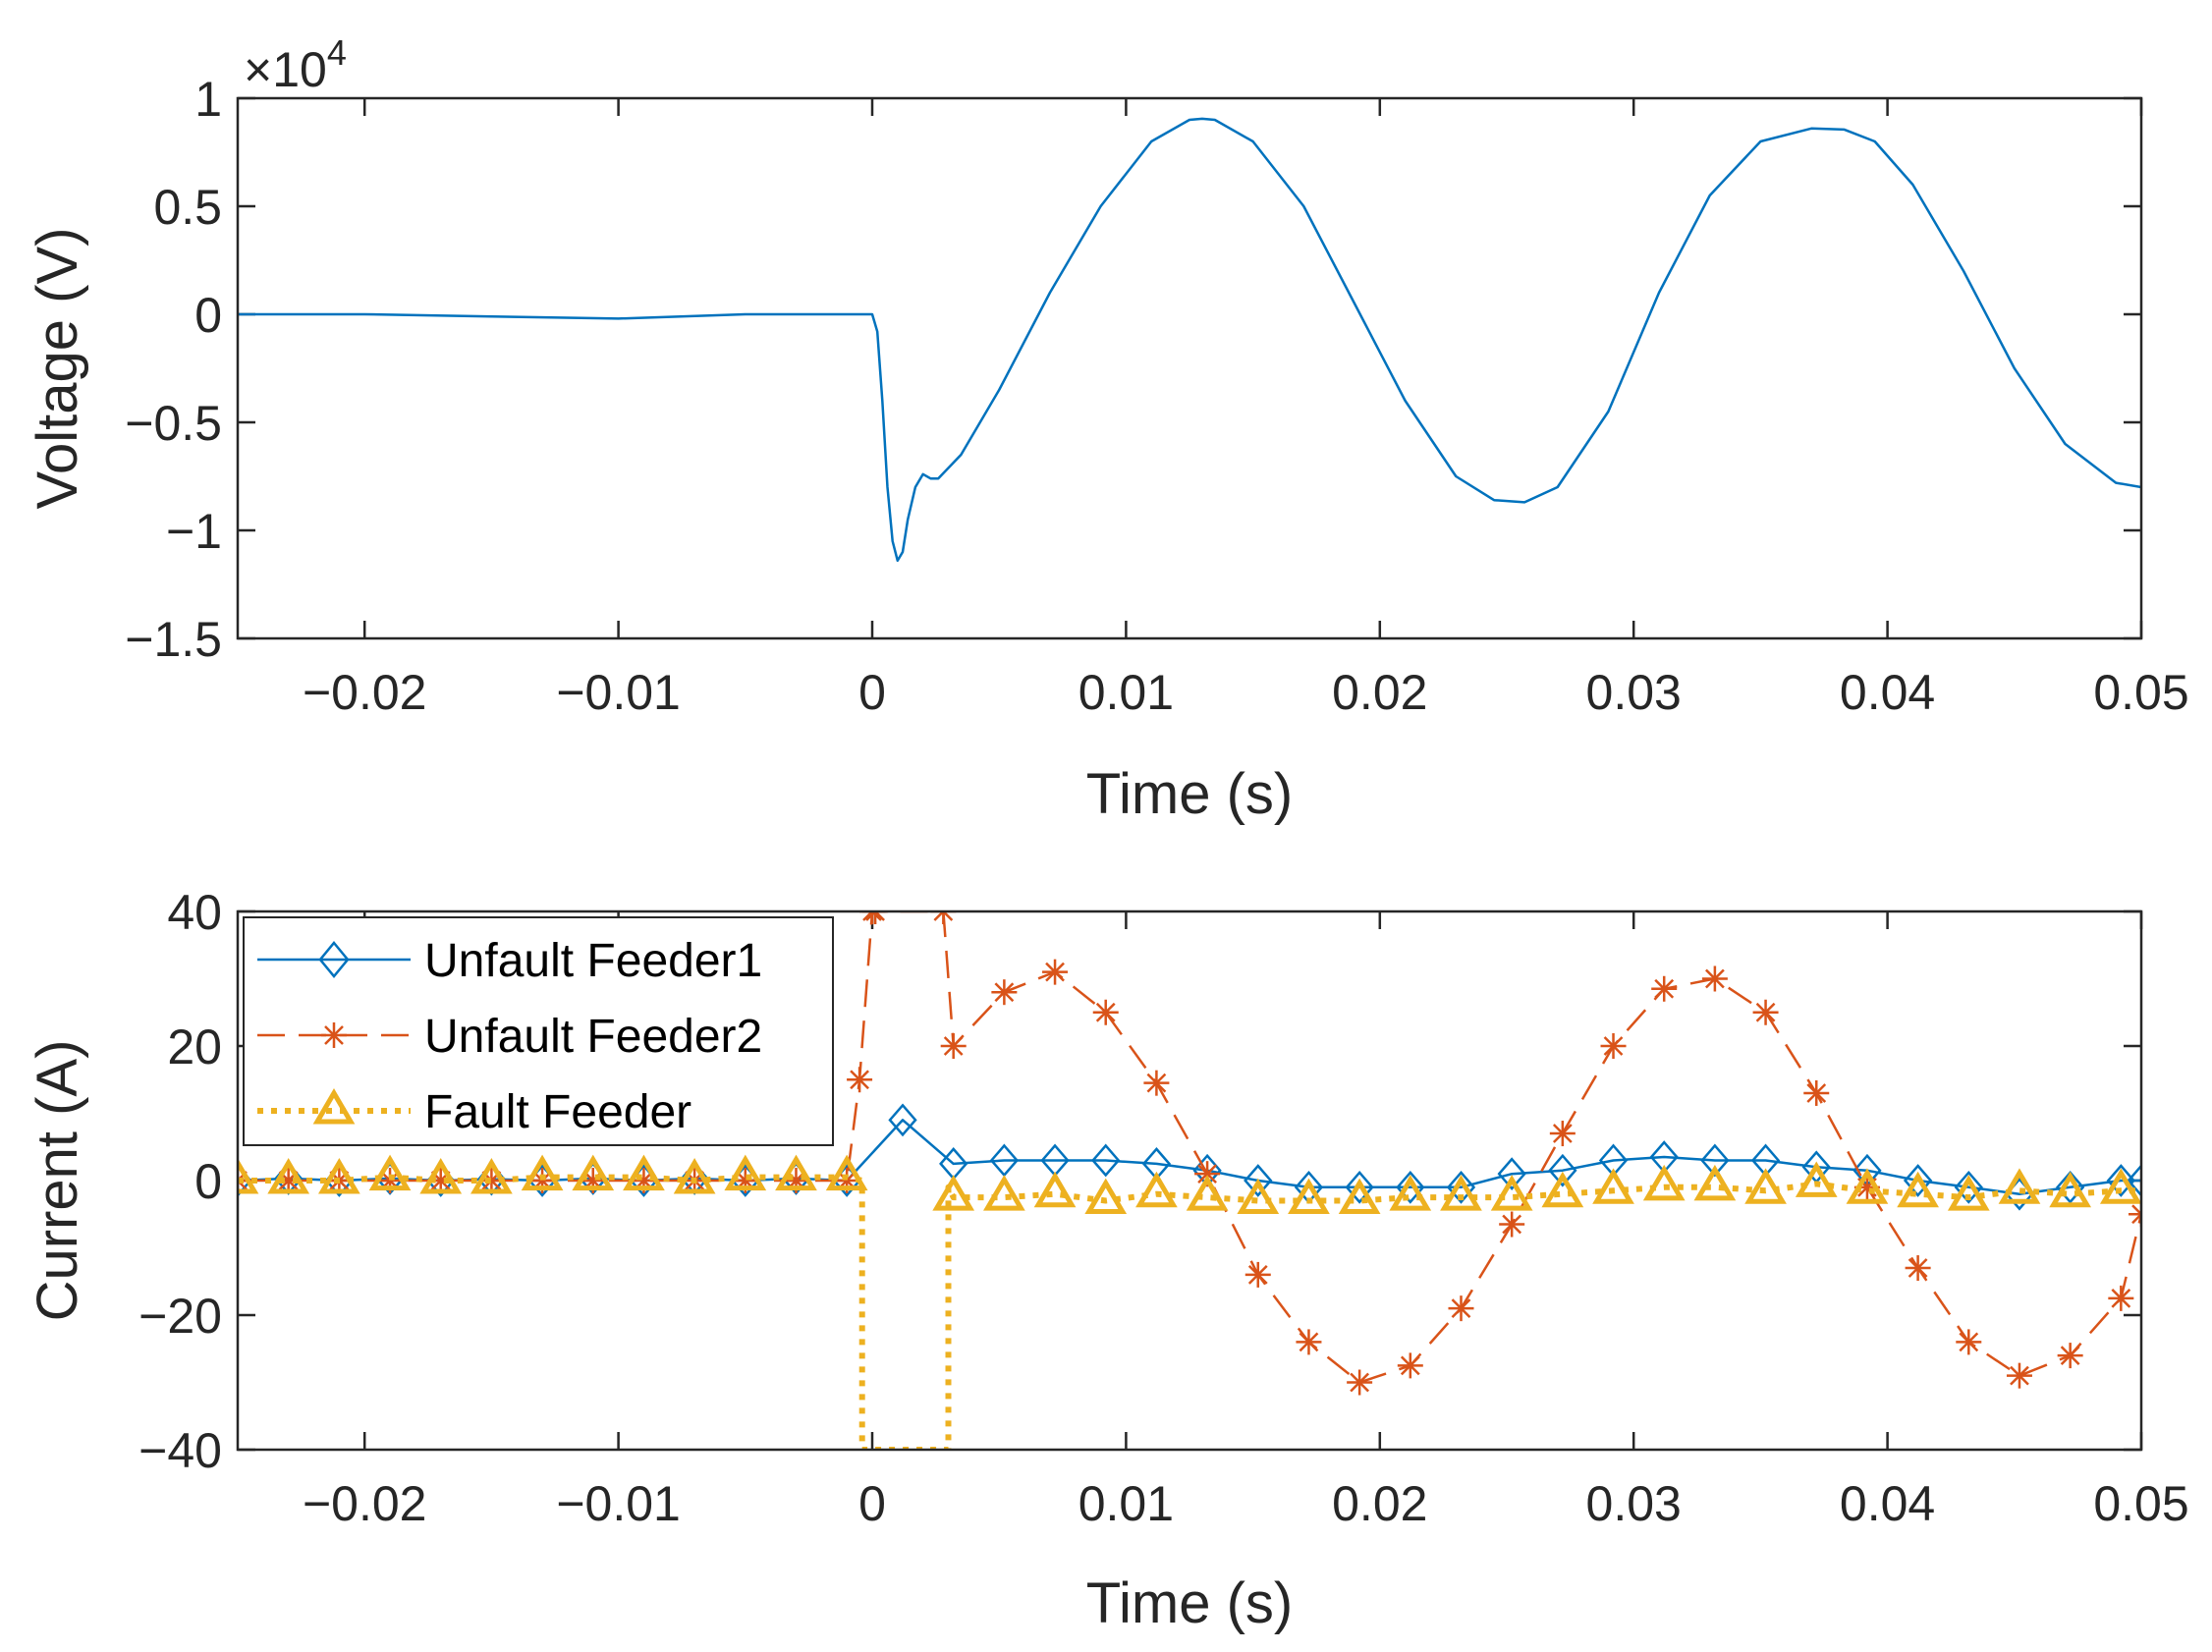 The width and height of the screenshot is (2212, 1652). What do you see at coordinates (1126, 1503) in the screenshot?
I see `current-x-tick-label: 0.01` at bounding box center [1126, 1503].